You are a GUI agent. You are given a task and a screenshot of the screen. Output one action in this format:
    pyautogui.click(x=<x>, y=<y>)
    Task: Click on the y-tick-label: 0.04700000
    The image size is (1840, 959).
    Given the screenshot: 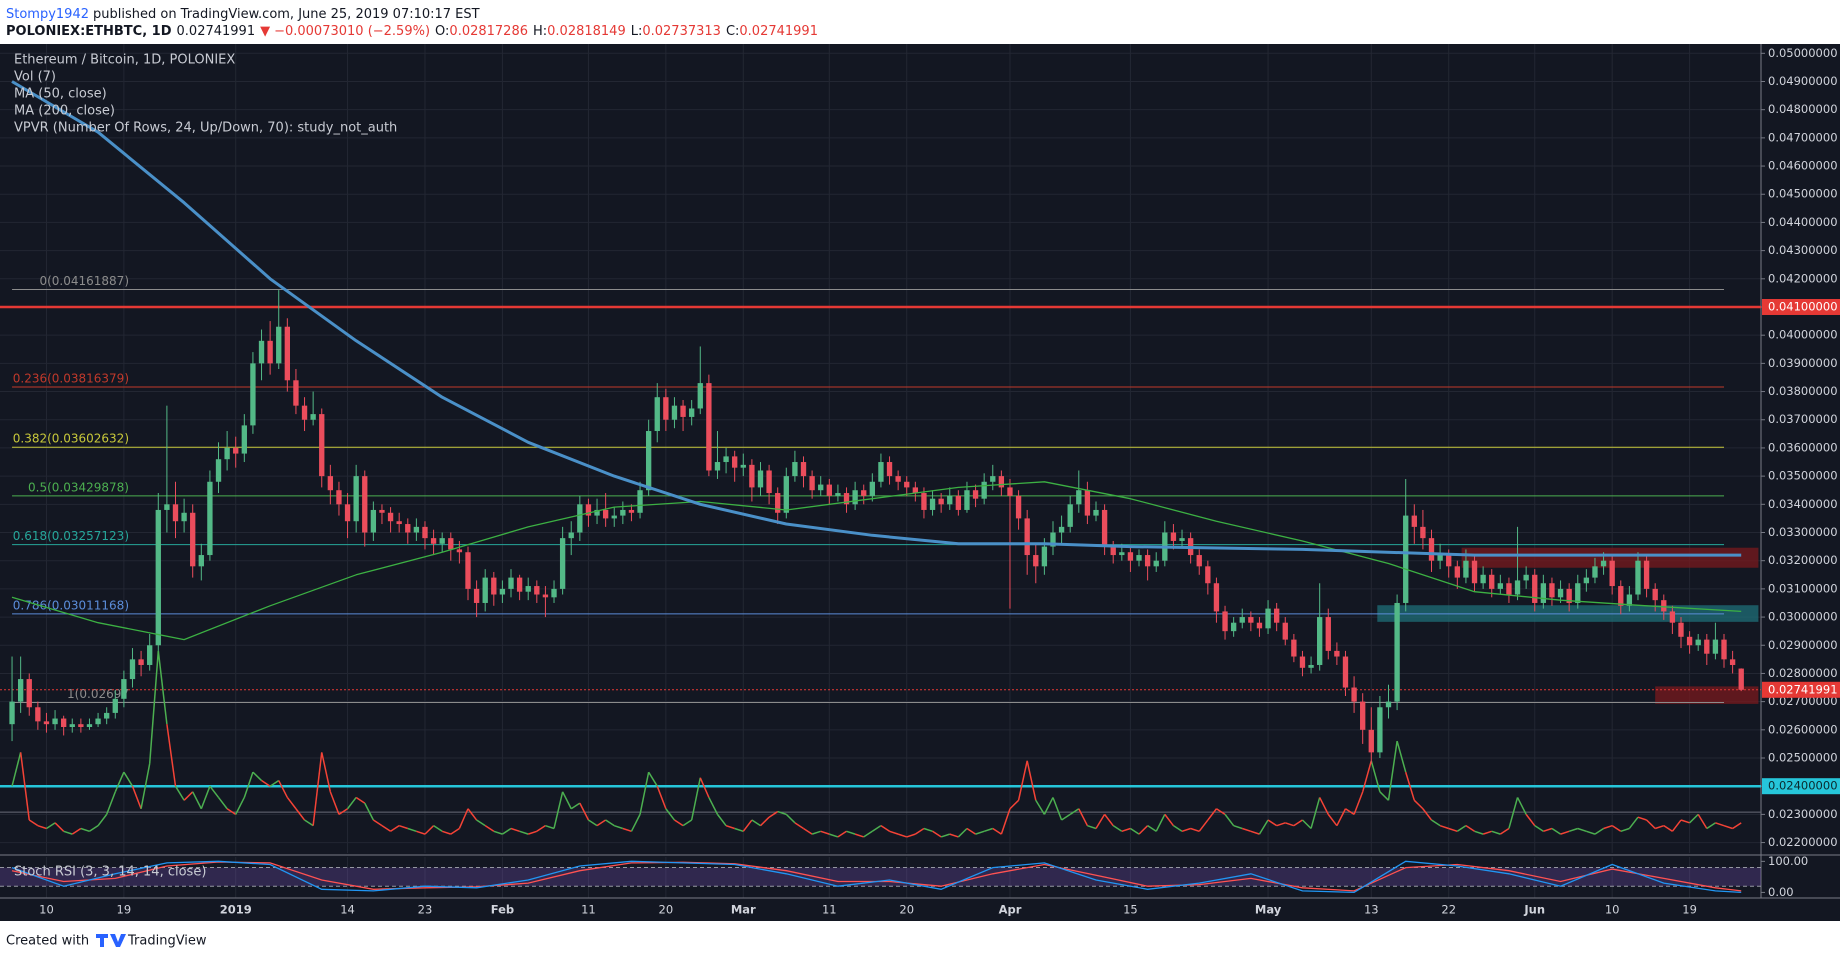 What is the action you would take?
    pyautogui.click(x=1803, y=137)
    